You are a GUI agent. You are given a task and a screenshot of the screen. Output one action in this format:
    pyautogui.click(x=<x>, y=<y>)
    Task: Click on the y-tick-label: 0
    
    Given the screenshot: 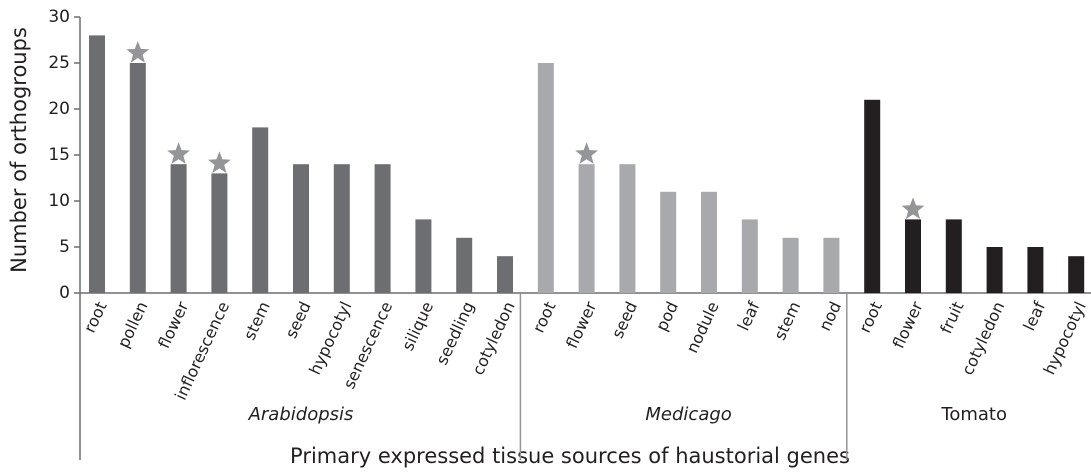 What is the action you would take?
    pyautogui.click(x=64, y=293)
    